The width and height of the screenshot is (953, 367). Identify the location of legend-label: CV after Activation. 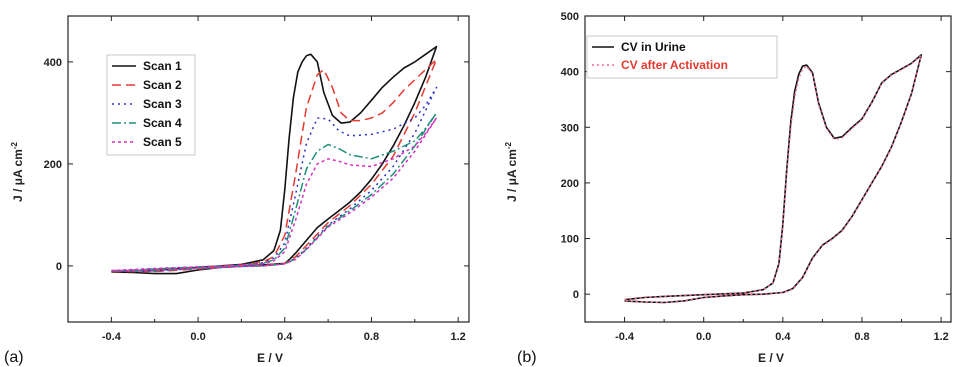
(674, 65).